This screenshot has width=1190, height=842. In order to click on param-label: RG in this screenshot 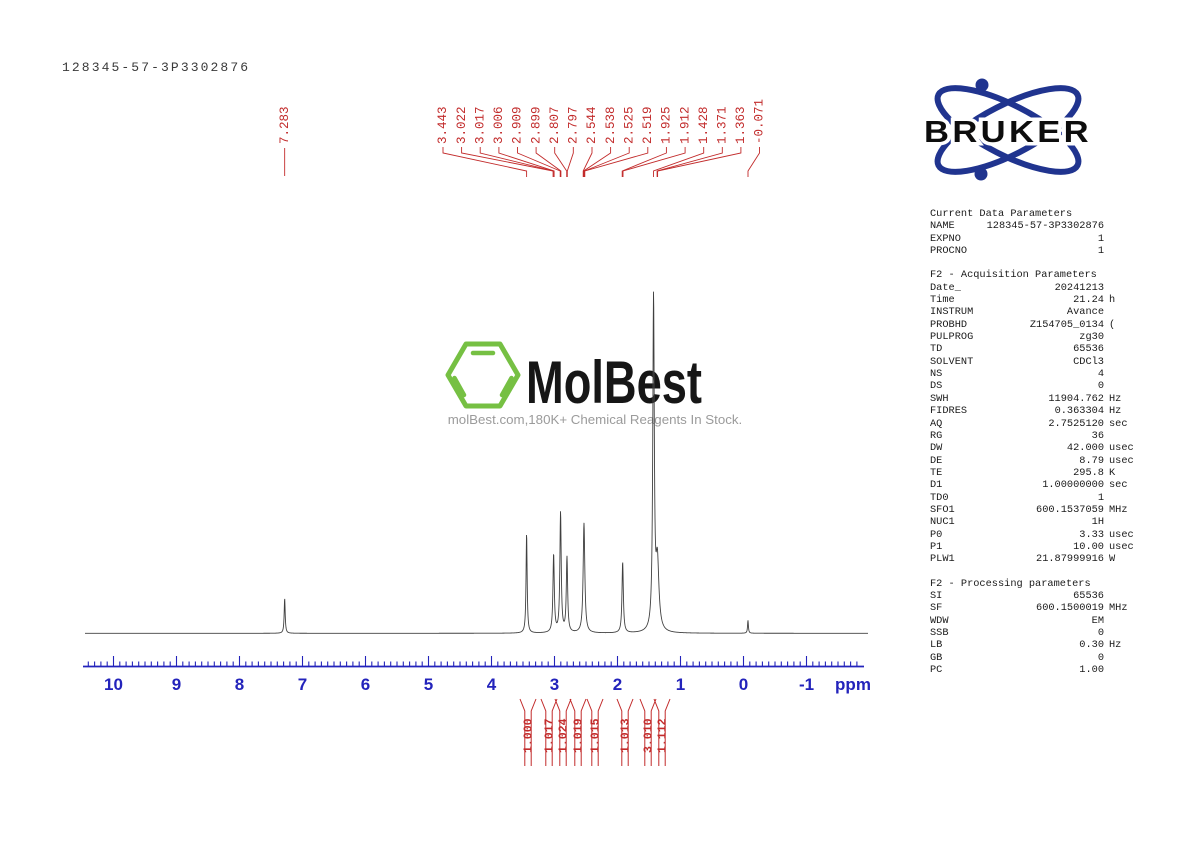, I will do `click(936, 435)`.